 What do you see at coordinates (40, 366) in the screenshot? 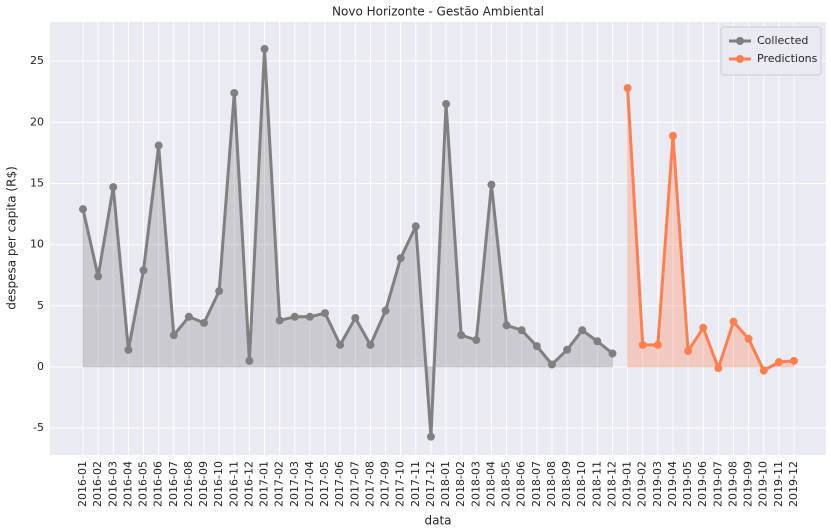
I see `y-tick-label: 0` at bounding box center [40, 366].